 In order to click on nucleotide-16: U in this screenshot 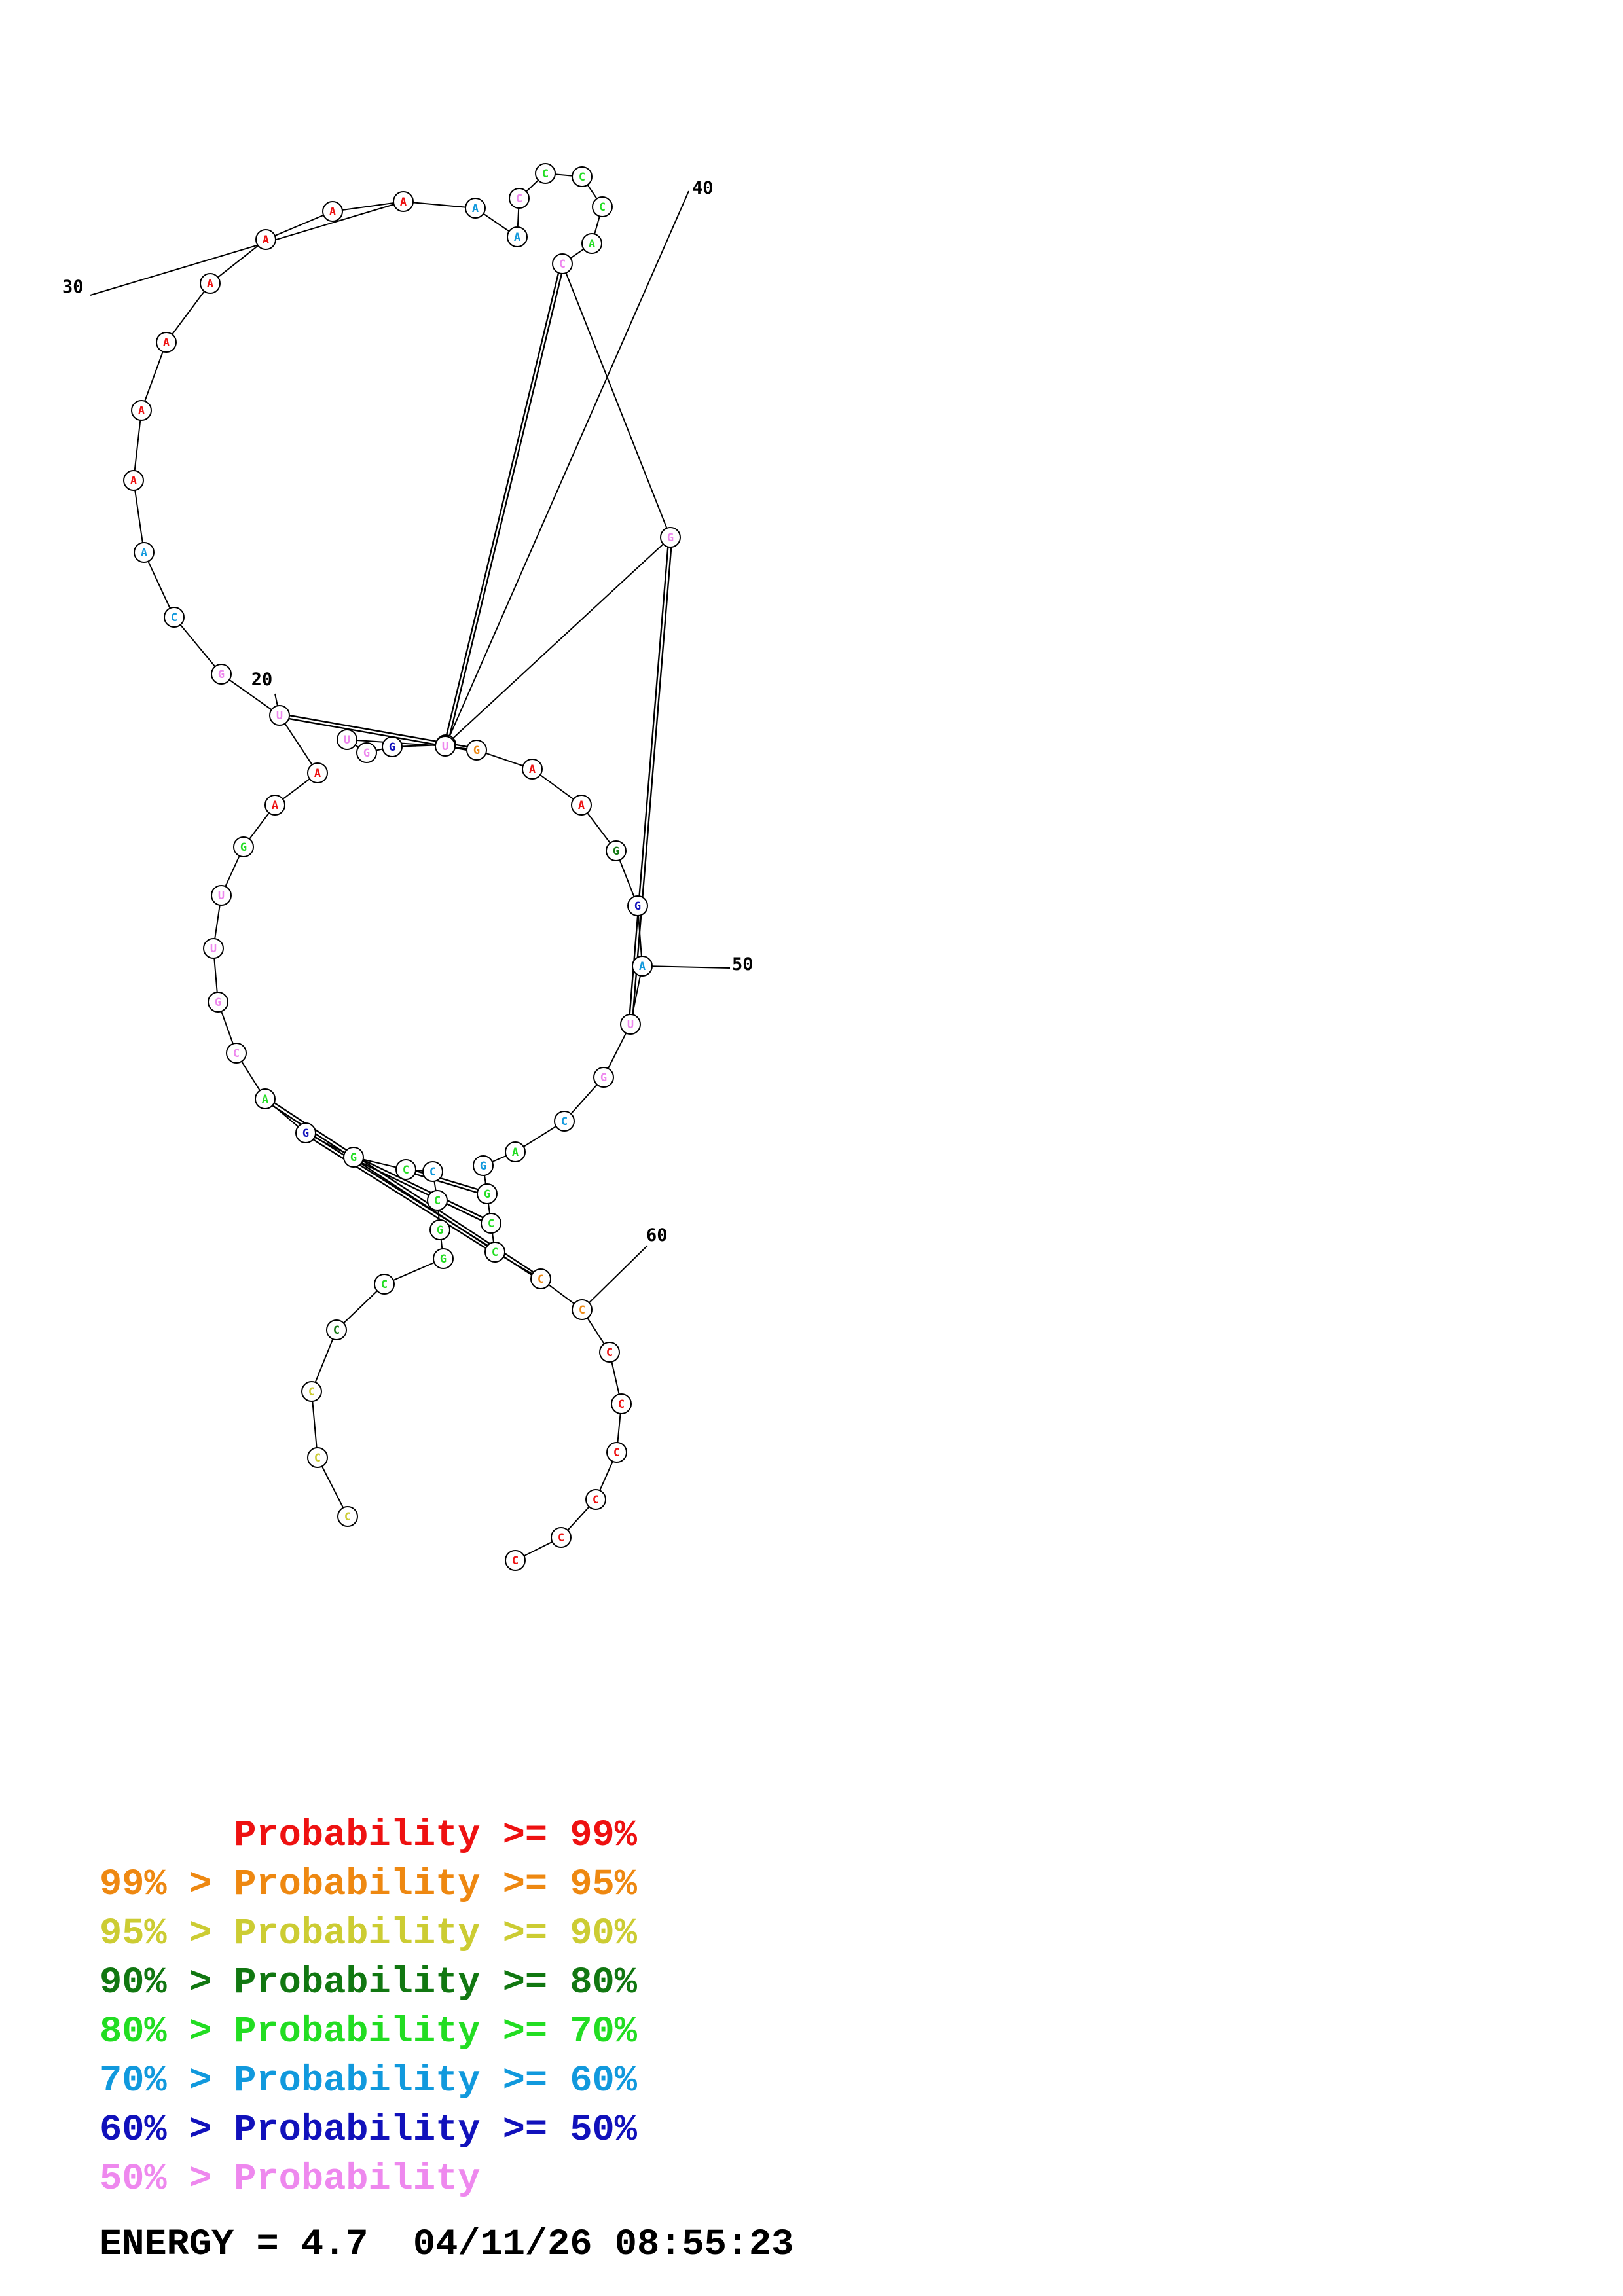, I will do `click(213, 948)`.